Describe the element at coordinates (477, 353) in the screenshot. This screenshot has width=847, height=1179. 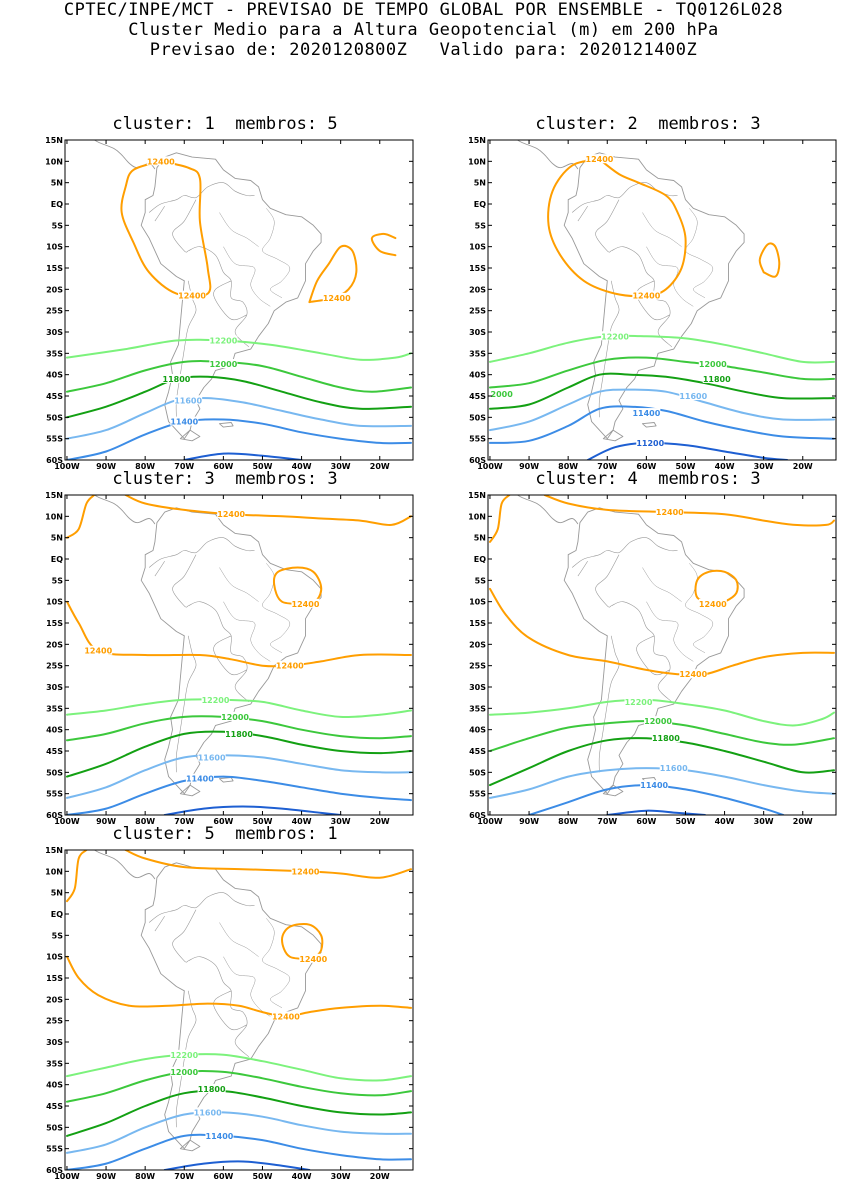
I see `lat-tick-label: 35S` at that location.